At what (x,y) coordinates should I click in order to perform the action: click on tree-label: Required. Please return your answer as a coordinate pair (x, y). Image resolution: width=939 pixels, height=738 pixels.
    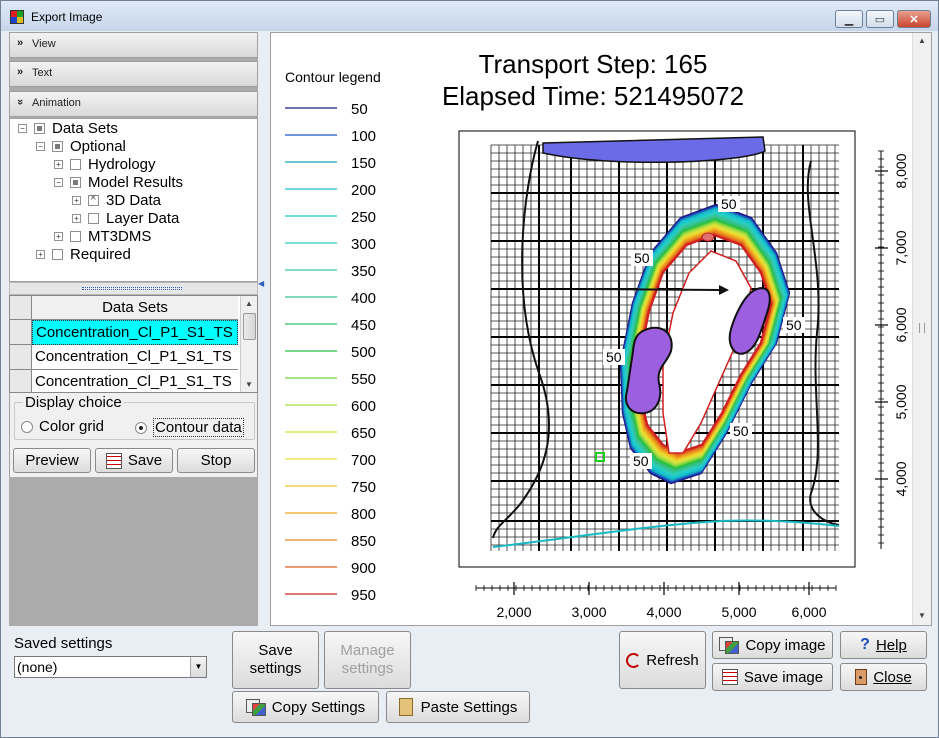
    Looking at the image, I should click on (100, 254).